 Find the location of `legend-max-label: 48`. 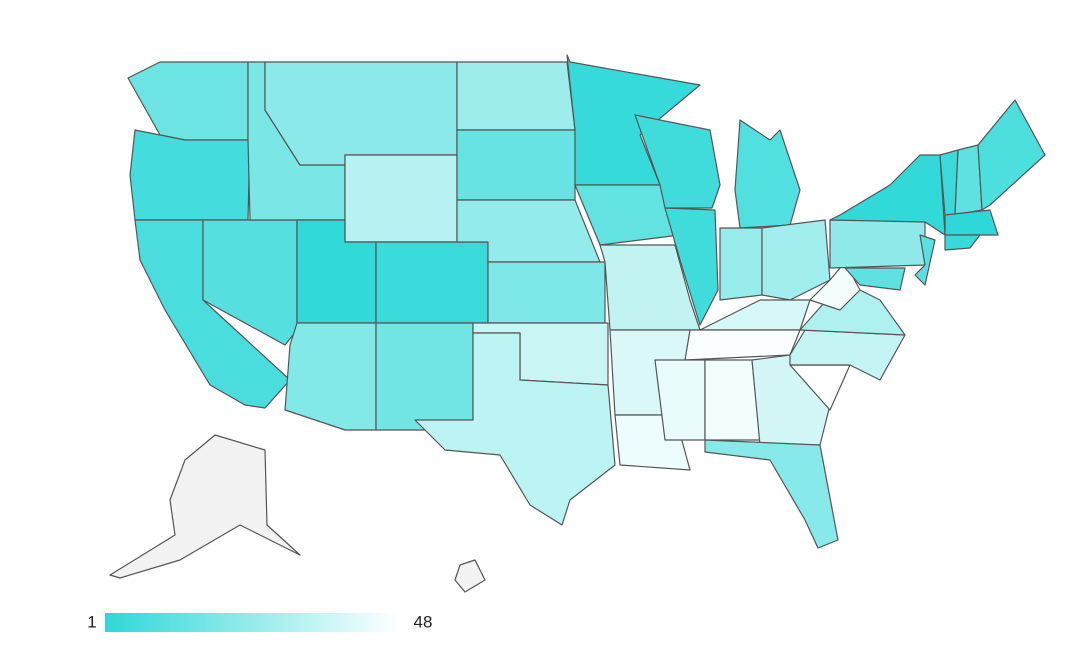

legend-max-label: 48 is located at coordinates (423, 621).